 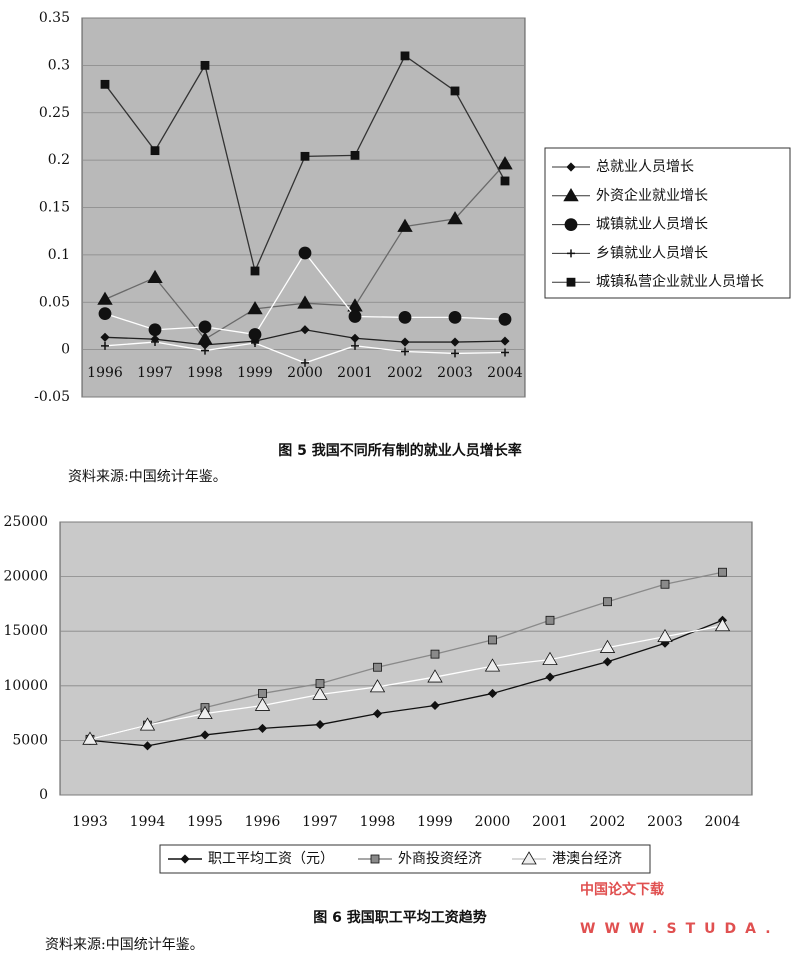 I want to click on watermark-title: 中国论文下载, so click(x=622, y=889).